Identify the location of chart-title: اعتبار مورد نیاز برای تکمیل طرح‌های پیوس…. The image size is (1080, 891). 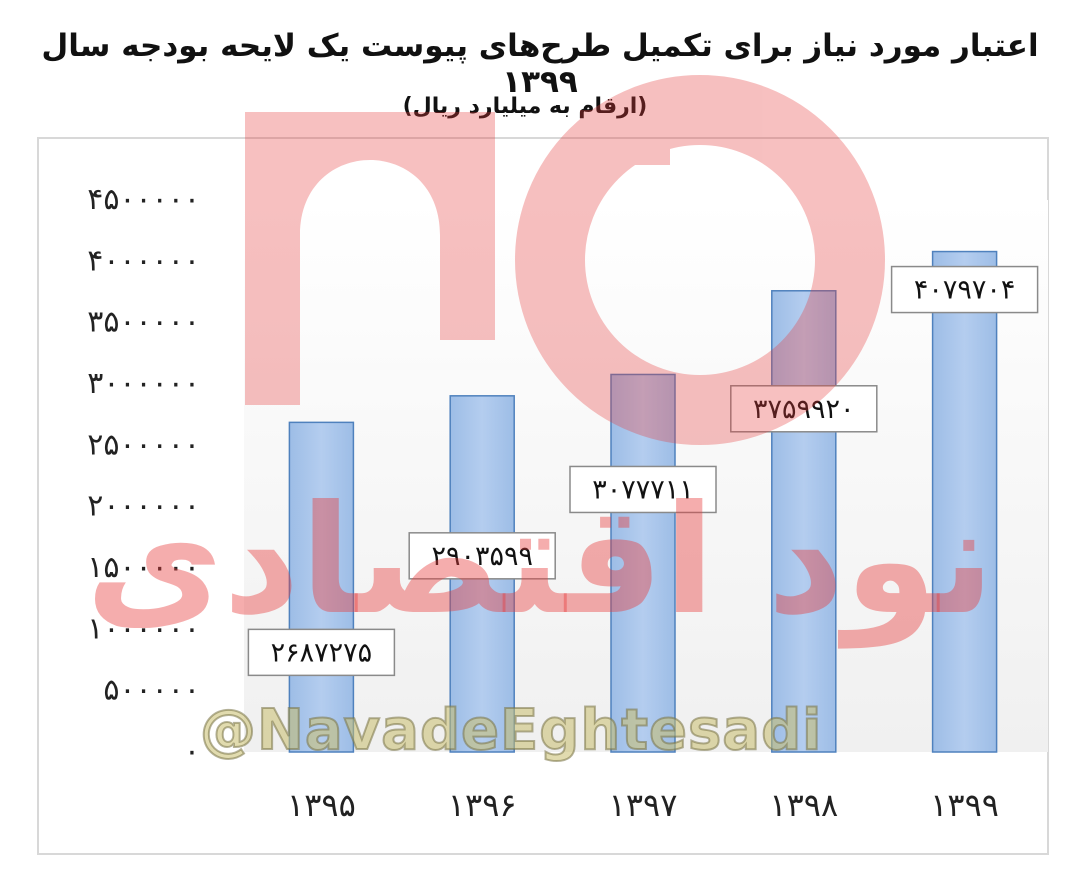
(540, 64).